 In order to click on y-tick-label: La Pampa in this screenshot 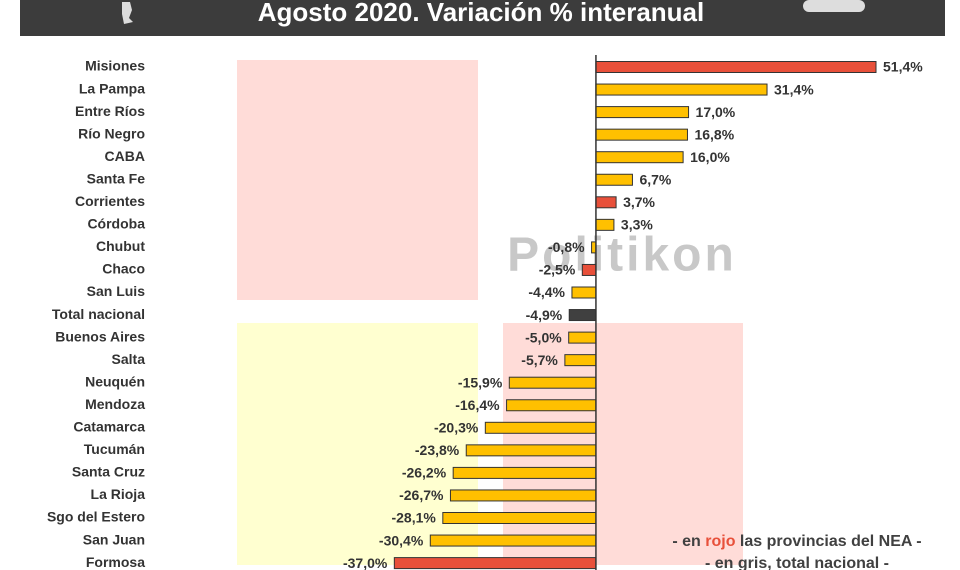, I will do `click(112, 88)`.